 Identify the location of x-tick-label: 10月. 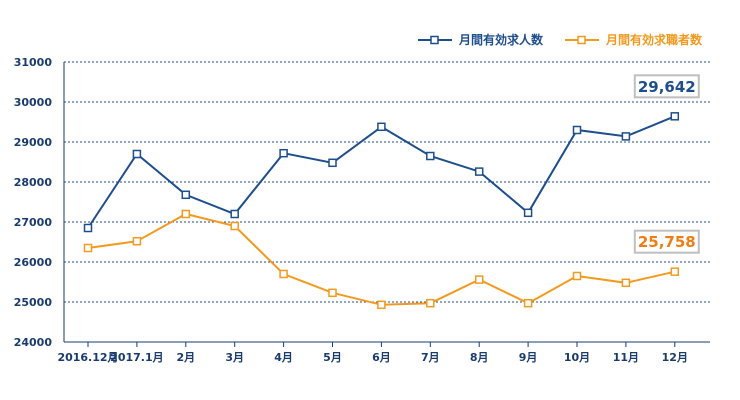
(577, 357).